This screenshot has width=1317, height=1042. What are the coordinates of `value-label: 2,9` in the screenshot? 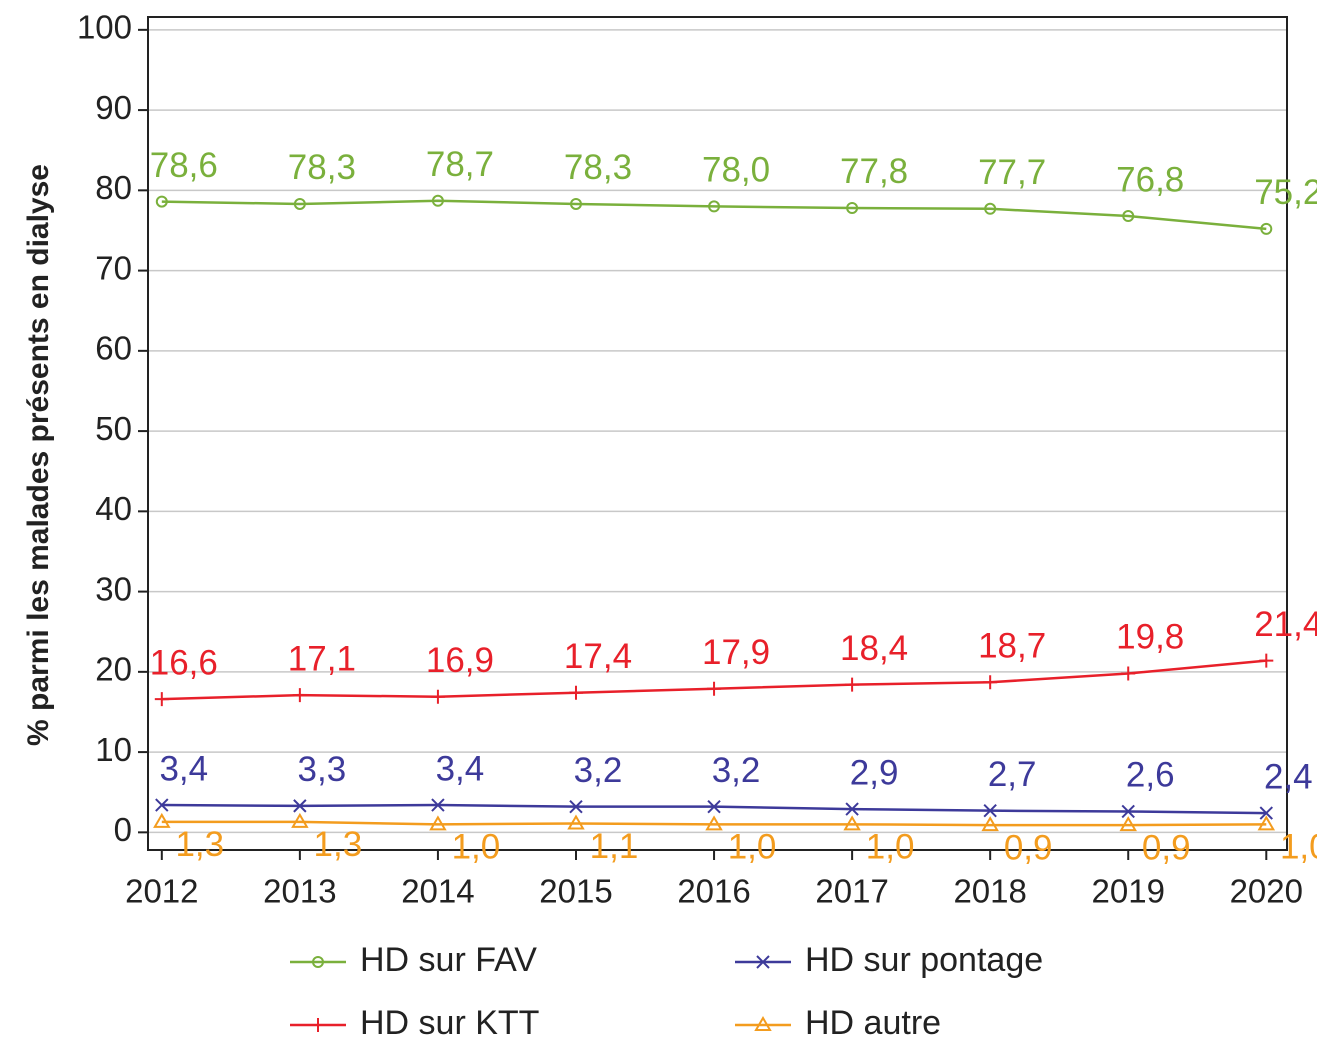 It's located at (874, 772).